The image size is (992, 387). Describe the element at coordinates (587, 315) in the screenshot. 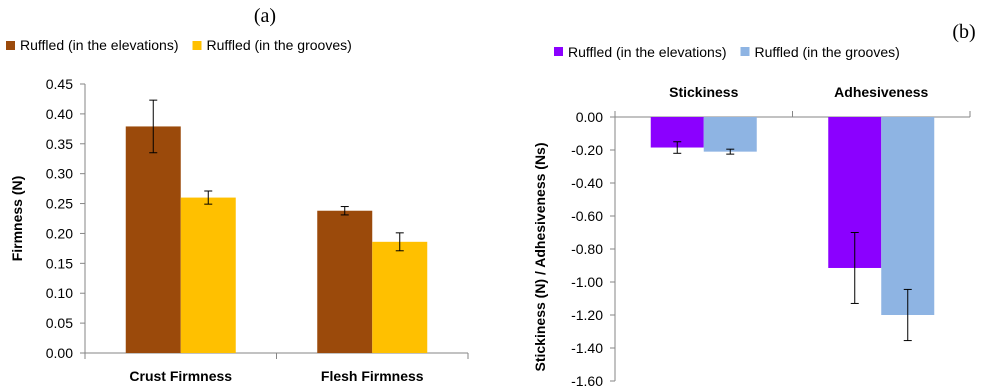

I see `y-tick-label: -1.20` at that location.